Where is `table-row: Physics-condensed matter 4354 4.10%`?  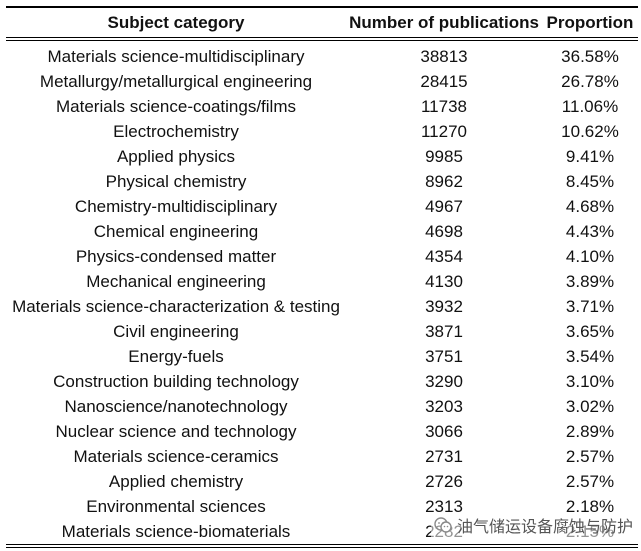 table-row: Physics-condensed matter 4354 4.10% is located at coordinates (322, 256).